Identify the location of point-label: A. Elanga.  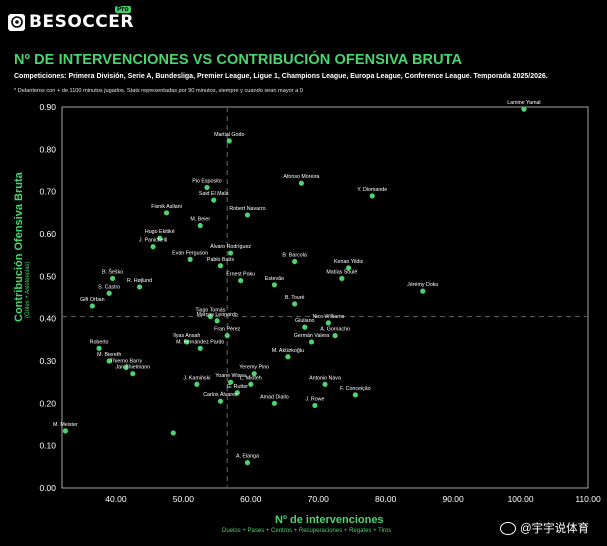
(247, 457).